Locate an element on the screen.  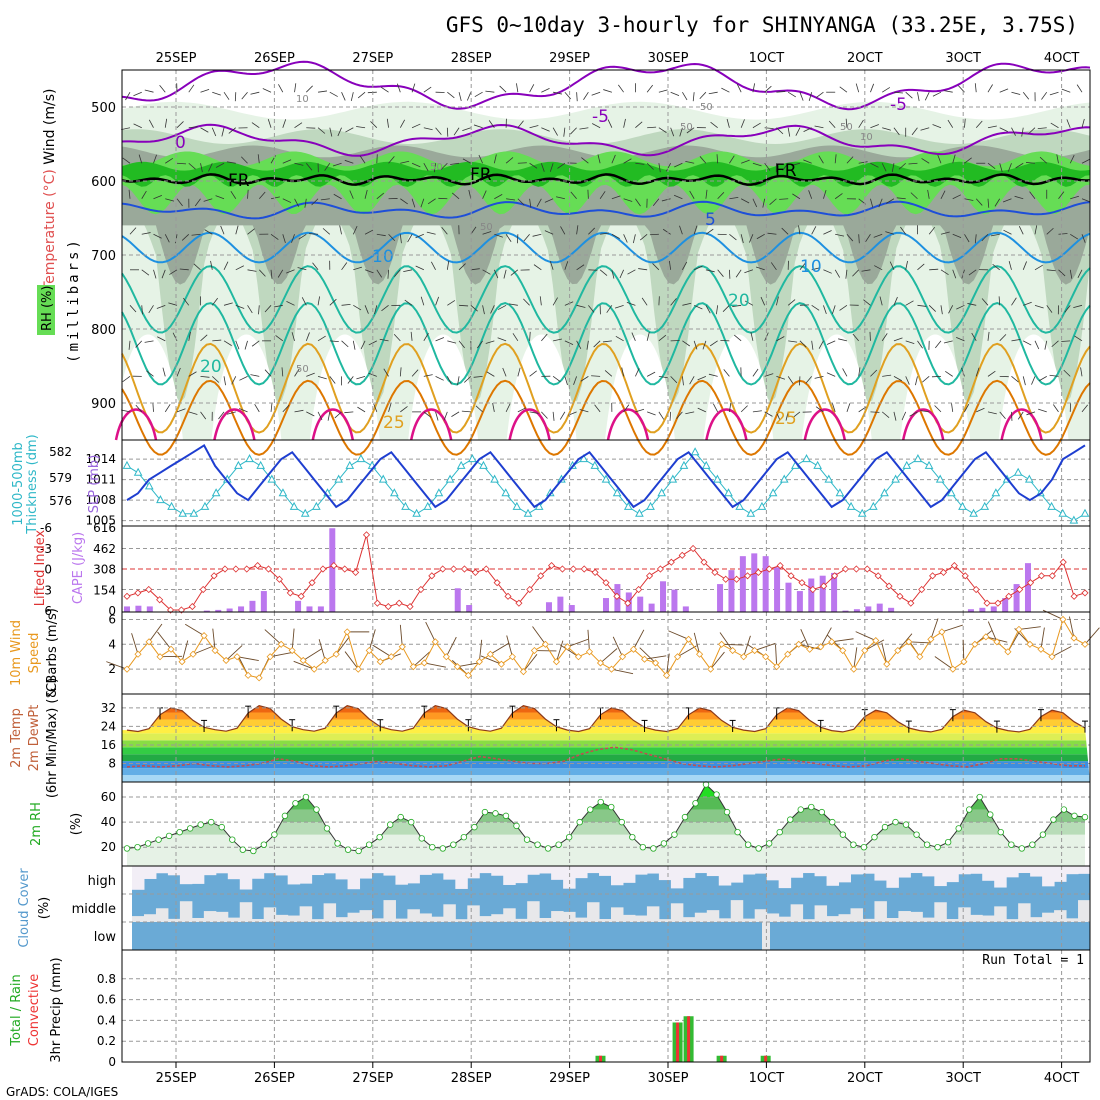
thickness-ylabel: 1000-500mb Thickness (dm) is located at coordinates (25, 484).